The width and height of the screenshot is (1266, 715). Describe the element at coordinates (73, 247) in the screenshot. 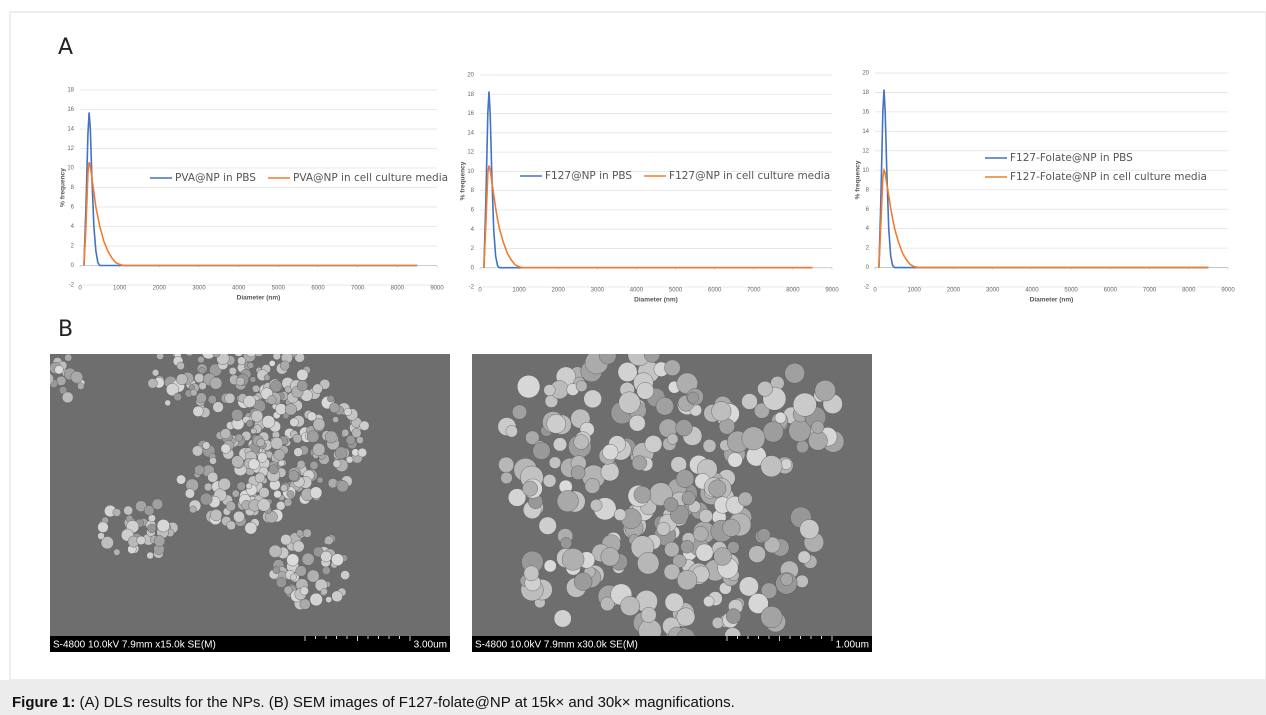

I see `y-tick-label: 2` at that location.